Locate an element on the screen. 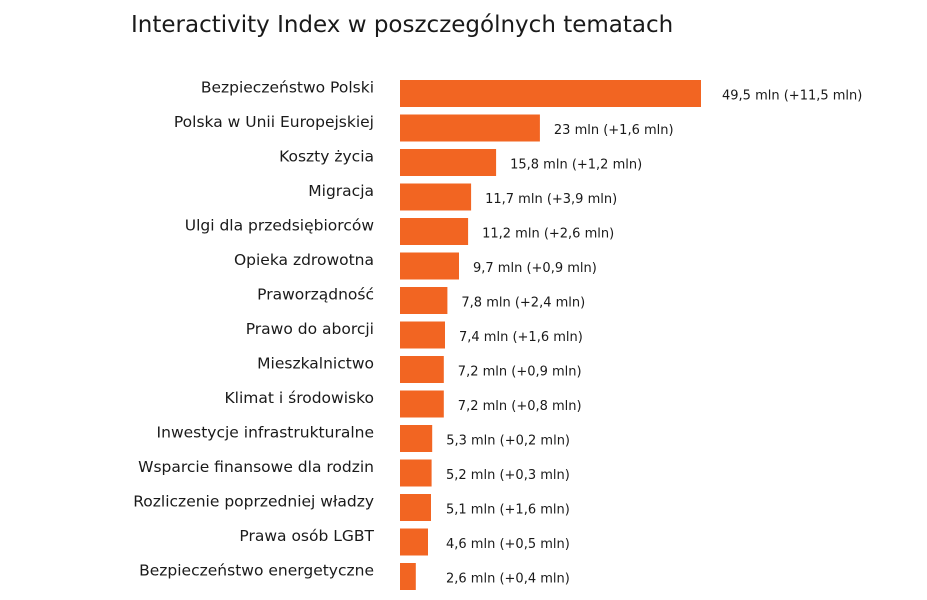 This screenshot has height=600, width=927. value-label-row-9: 7,2 mln (+0,8 mln) is located at coordinates (520, 406).